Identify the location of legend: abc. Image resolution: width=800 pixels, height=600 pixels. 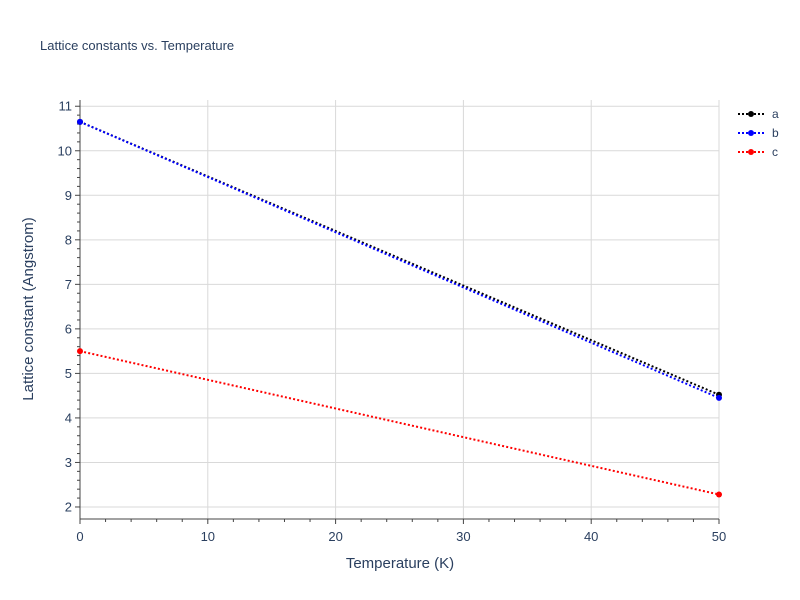
(758, 133).